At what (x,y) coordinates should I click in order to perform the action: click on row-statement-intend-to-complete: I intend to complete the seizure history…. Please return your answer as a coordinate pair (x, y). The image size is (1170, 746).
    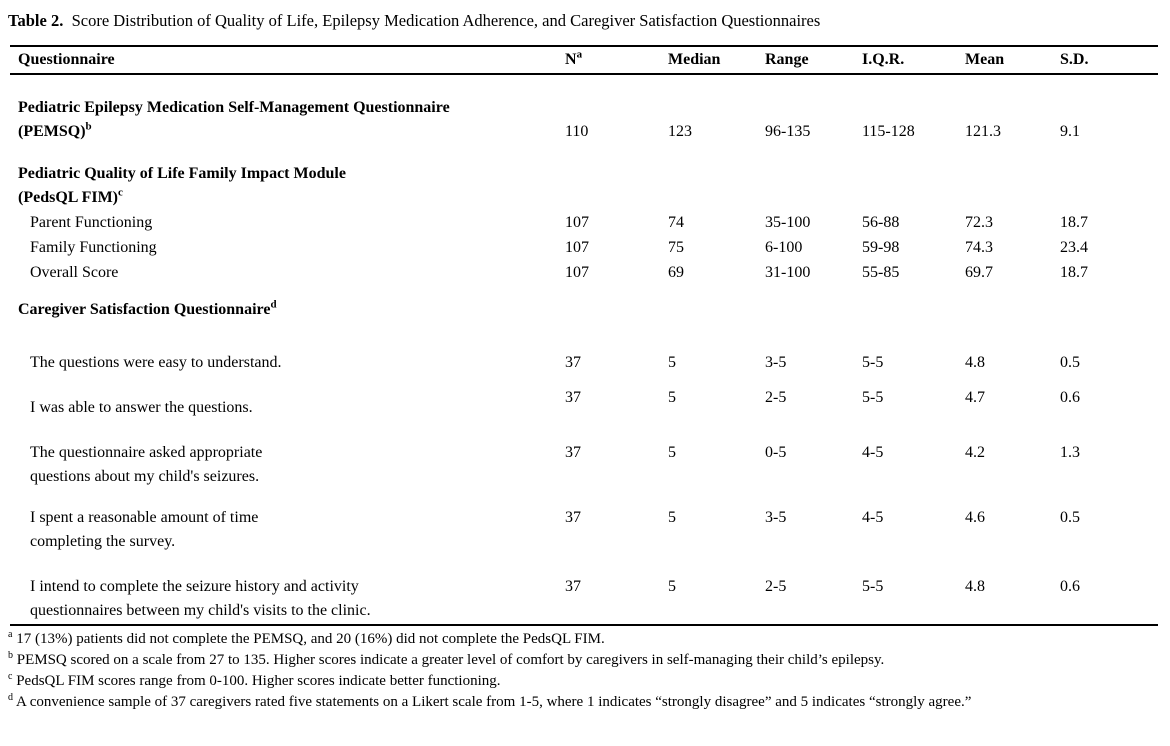
    Looking at the image, I should click on (584, 589).